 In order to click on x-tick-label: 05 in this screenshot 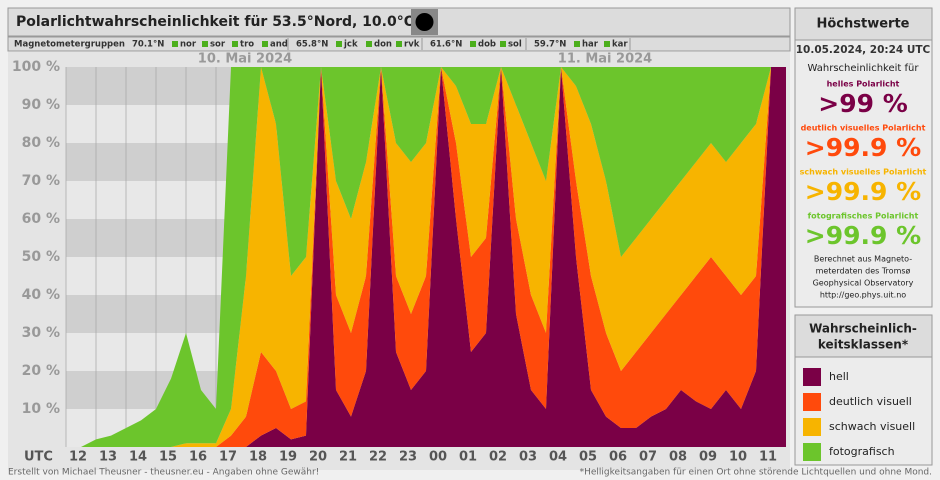, I will do `click(588, 457)`.